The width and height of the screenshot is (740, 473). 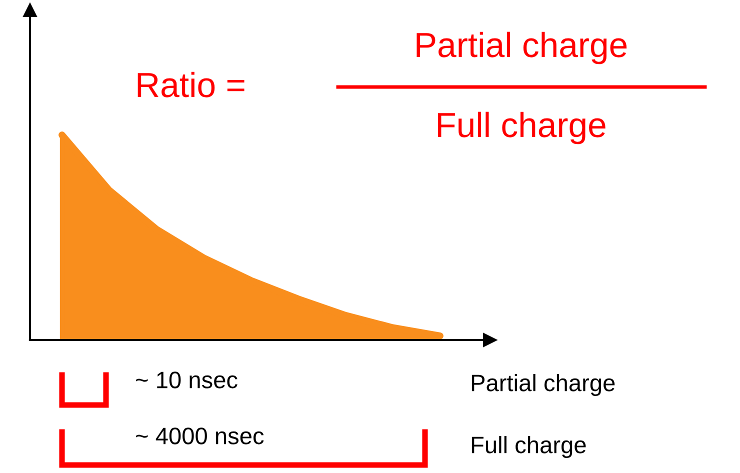 What do you see at coordinates (529, 447) in the screenshot?
I see `text: Full charge` at bounding box center [529, 447].